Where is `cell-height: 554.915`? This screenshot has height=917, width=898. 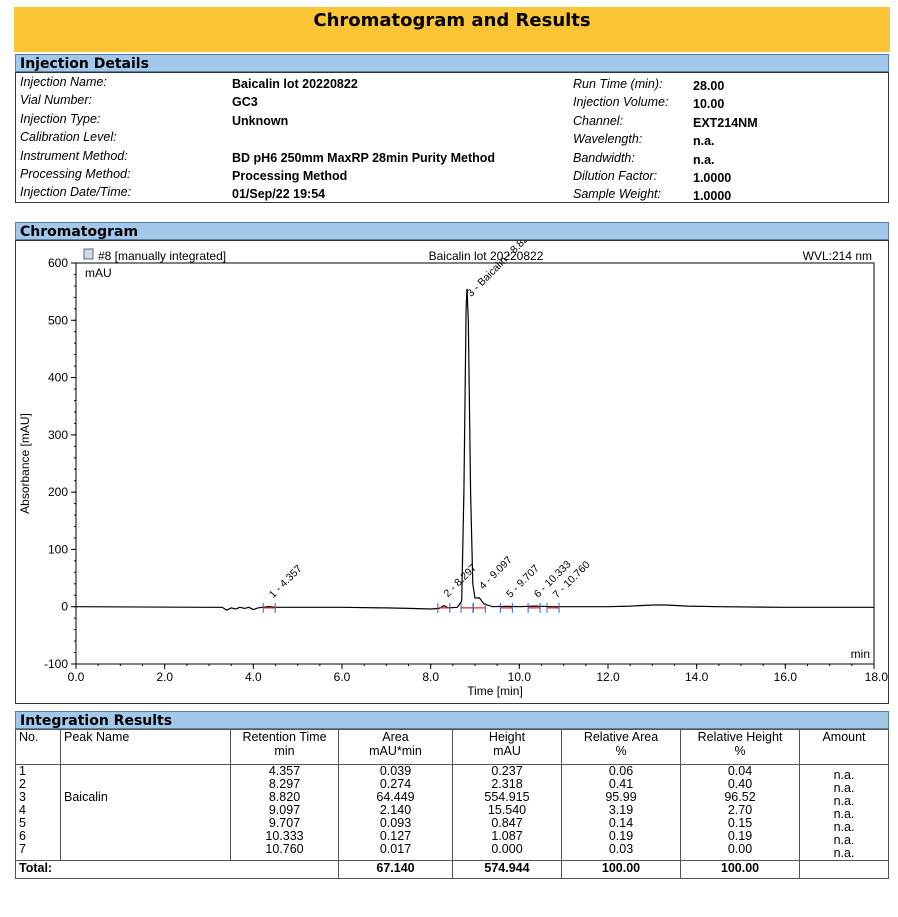 cell-height: 554.915 is located at coordinates (507, 797).